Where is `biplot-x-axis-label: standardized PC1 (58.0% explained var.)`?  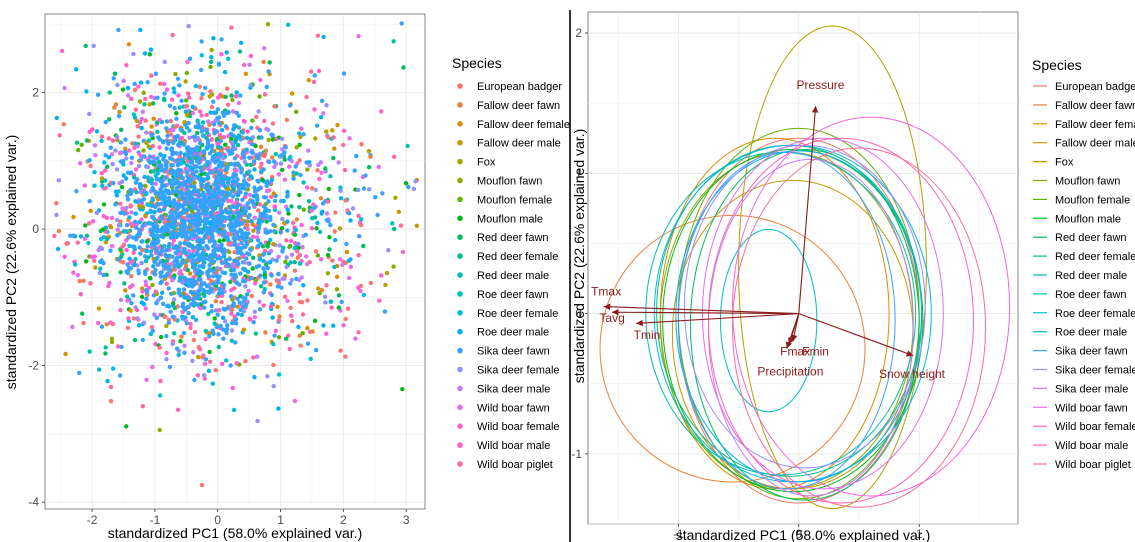 biplot-x-axis-label: standardized PC1 (58.0% explained var.) is located at coordinates (803, 534).